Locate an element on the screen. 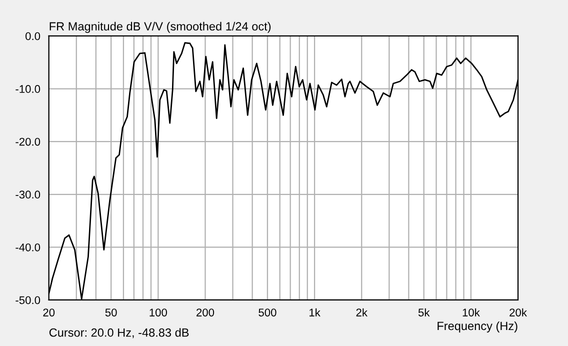 The image size is (568, 346). chart-title: FR Magnitude dB V/V (smoothed 1/24 oct) is located at coordinates (160, 27).